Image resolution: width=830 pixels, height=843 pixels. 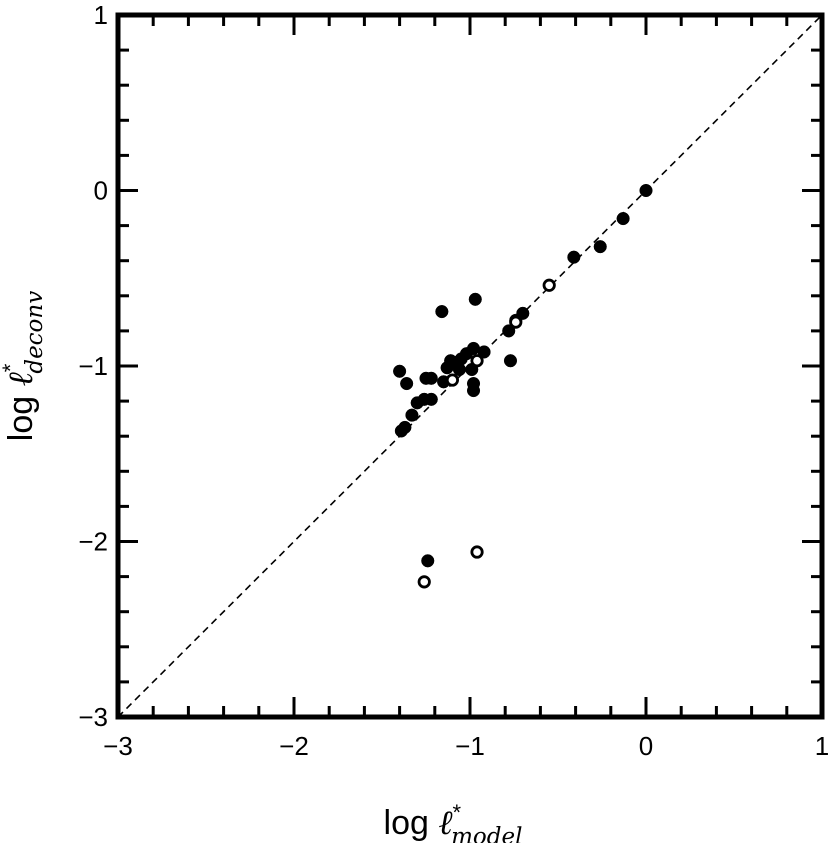 I want to click on x-axis-title-prefix: log, so click(x=411, y=823).